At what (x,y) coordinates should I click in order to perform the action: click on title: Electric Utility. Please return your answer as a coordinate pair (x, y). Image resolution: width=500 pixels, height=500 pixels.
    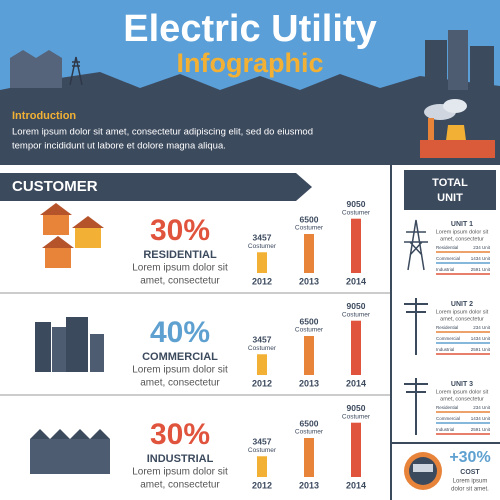
    Looking at the image, I should click on (249, 29).